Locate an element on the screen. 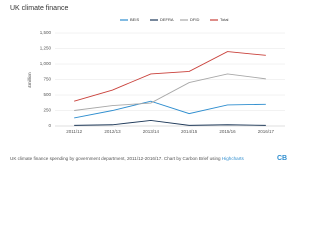  legend-label: DEFRA is located at coordinates (167, 19).